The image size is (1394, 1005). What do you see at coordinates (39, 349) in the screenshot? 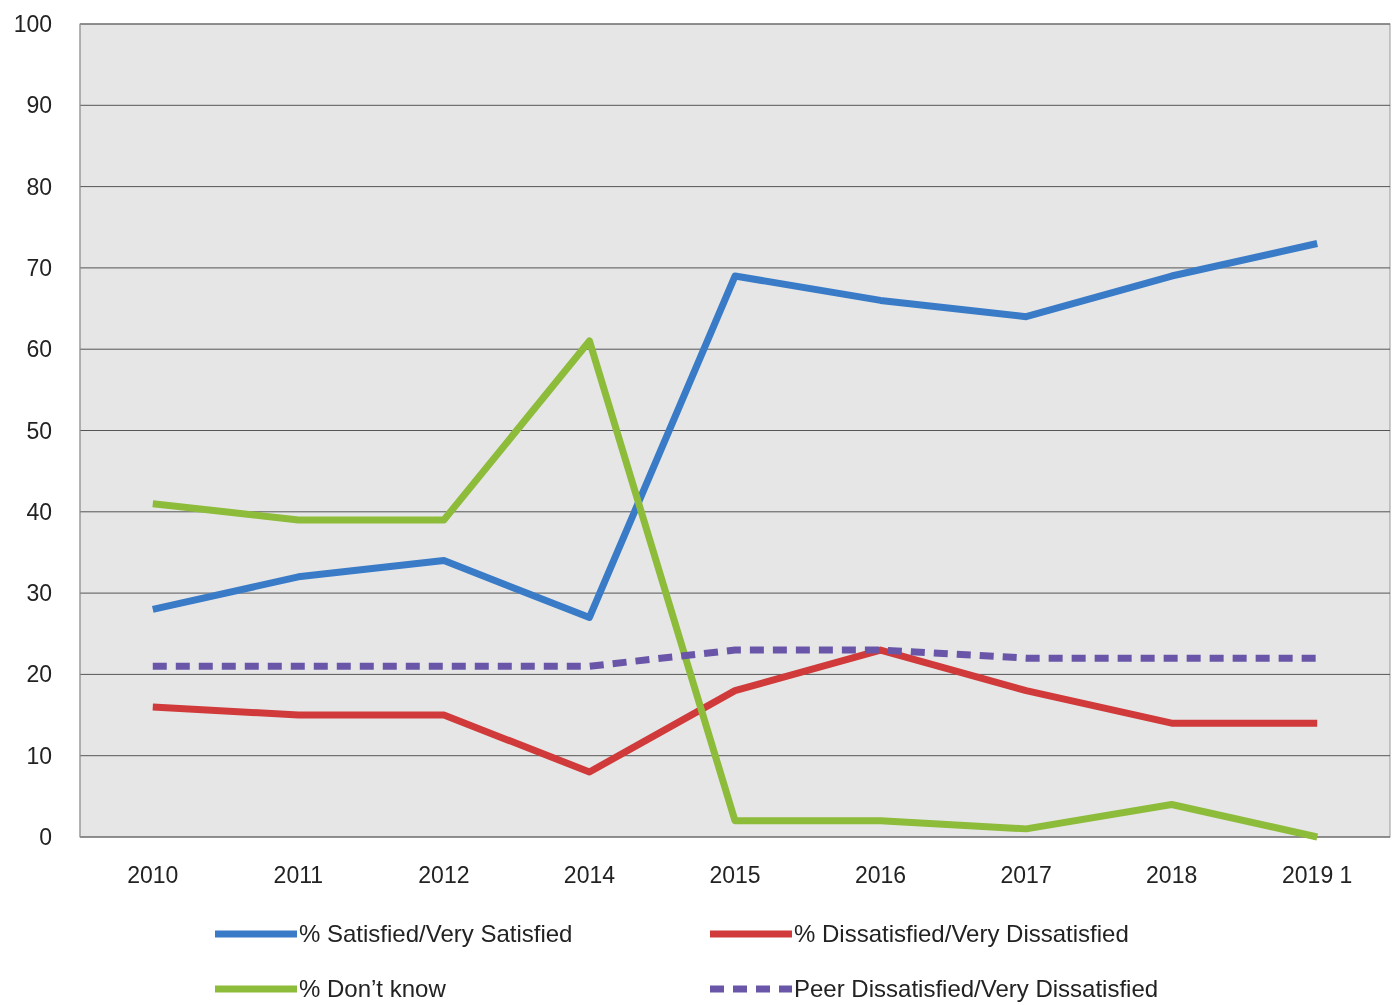
I see `y-tick-label: 60` at bounding box center [39, 349].